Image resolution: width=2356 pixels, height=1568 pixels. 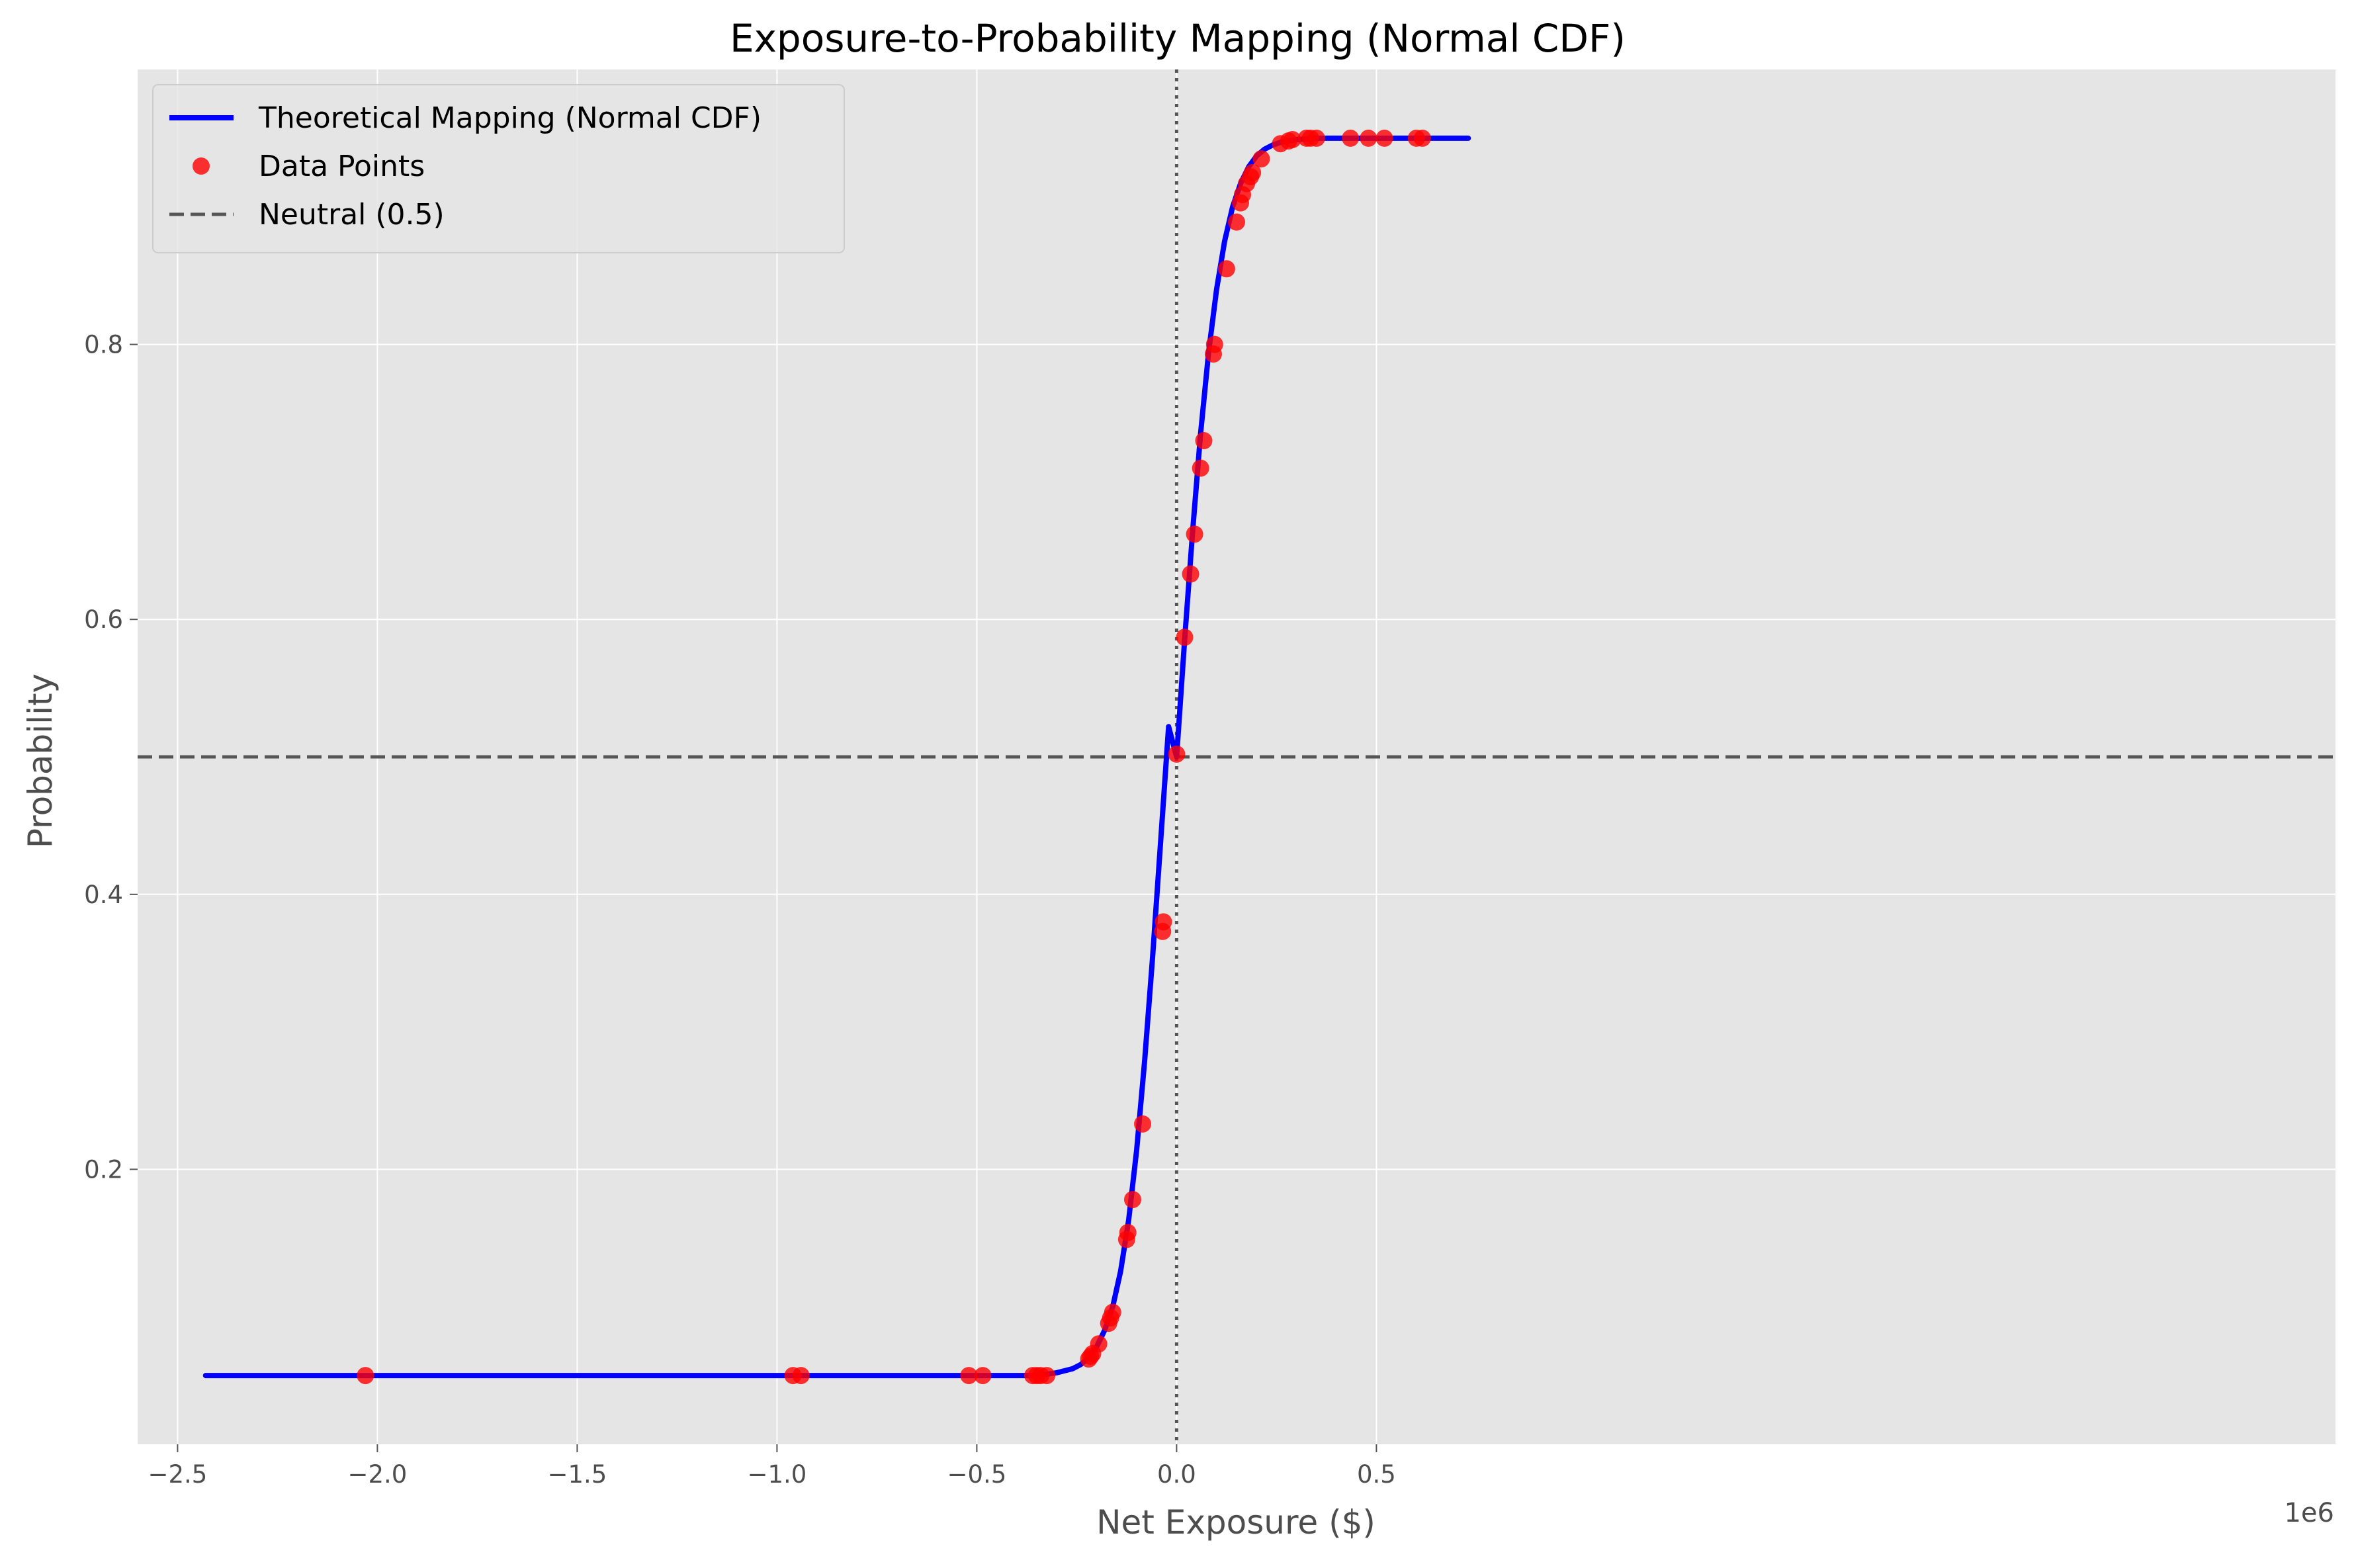 I want to click on x-tick-label: 0.0, so click(x=1176, y=1475).